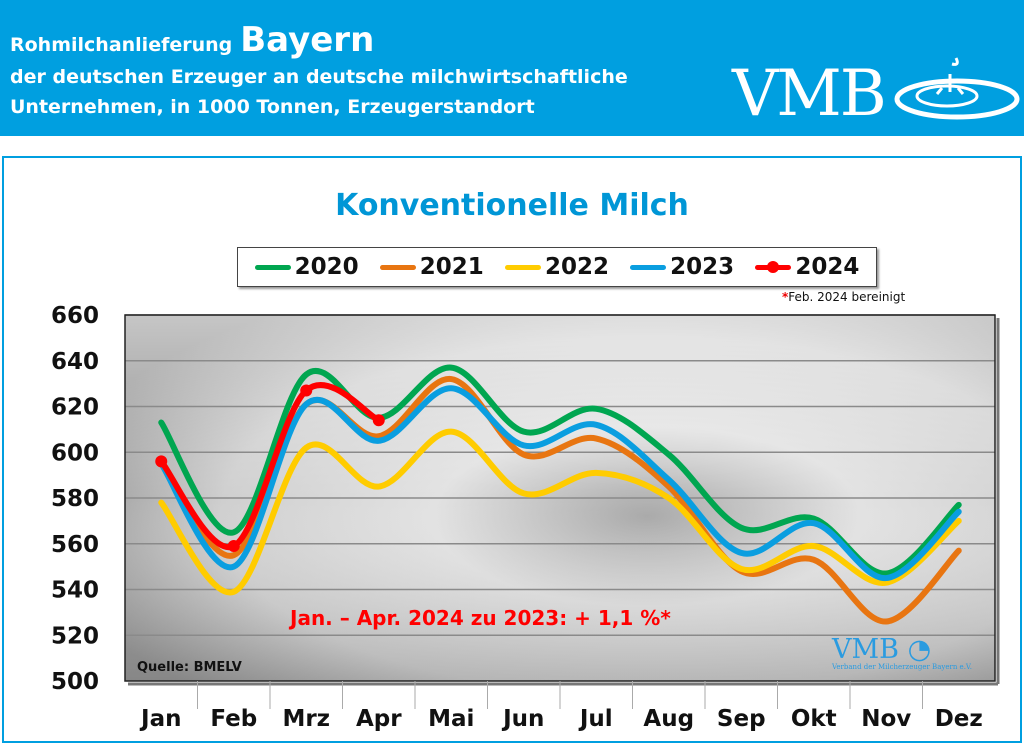  Describe the element at coordinates (75, 408) in the screenshot. I see `y-tick-label: 620` at that location.